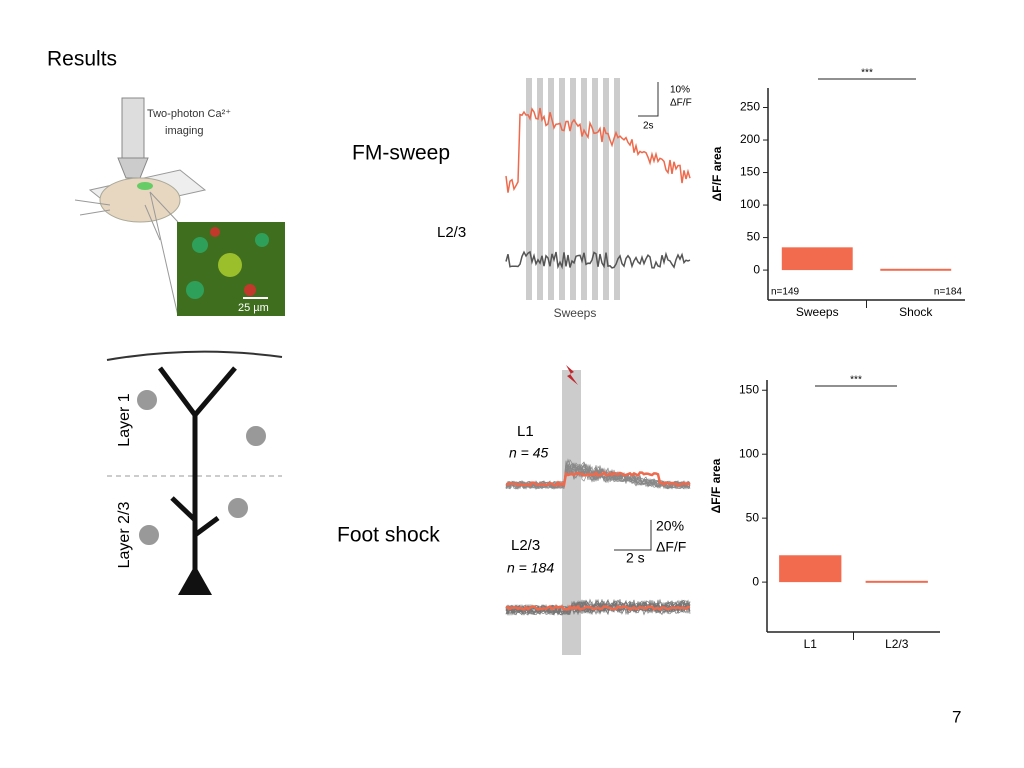 The width and height of the screenshot is (1024, 768). Describe the element at coordinates (388, 535) in the screenshot. I see `foot-shock-label: Foot shock` at that location.